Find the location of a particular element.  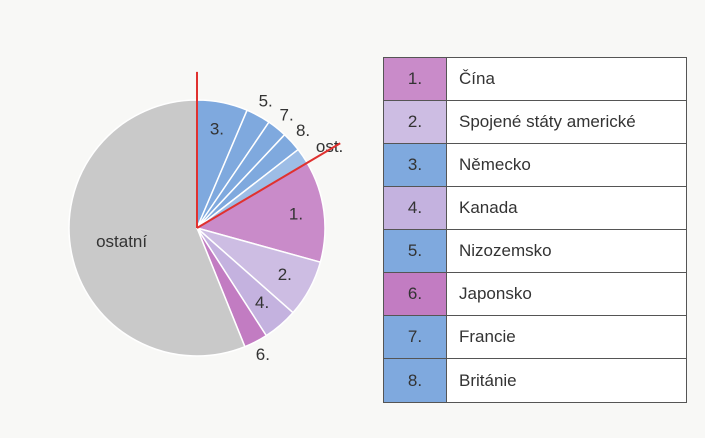

slice-label: 8. is located at coordinates (303, 130).